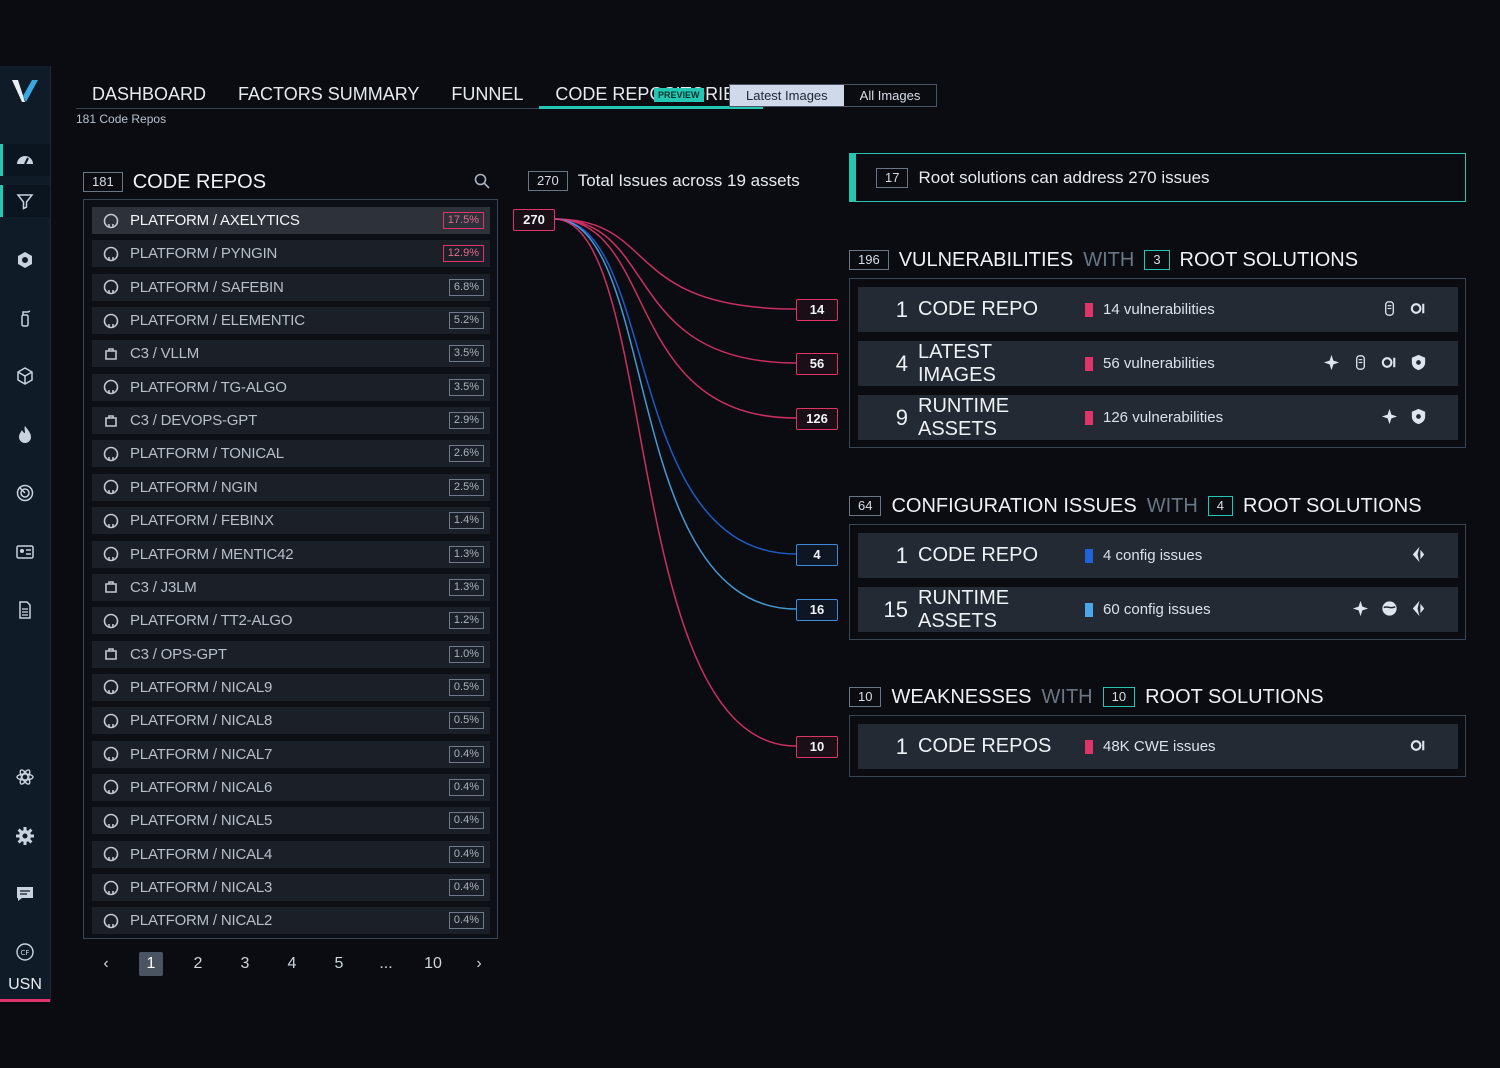  What do you see at coordinates (1153, 555) in the screenshot?
I see `issue-description: 4 config issues` at bounding box center [1153, 555].